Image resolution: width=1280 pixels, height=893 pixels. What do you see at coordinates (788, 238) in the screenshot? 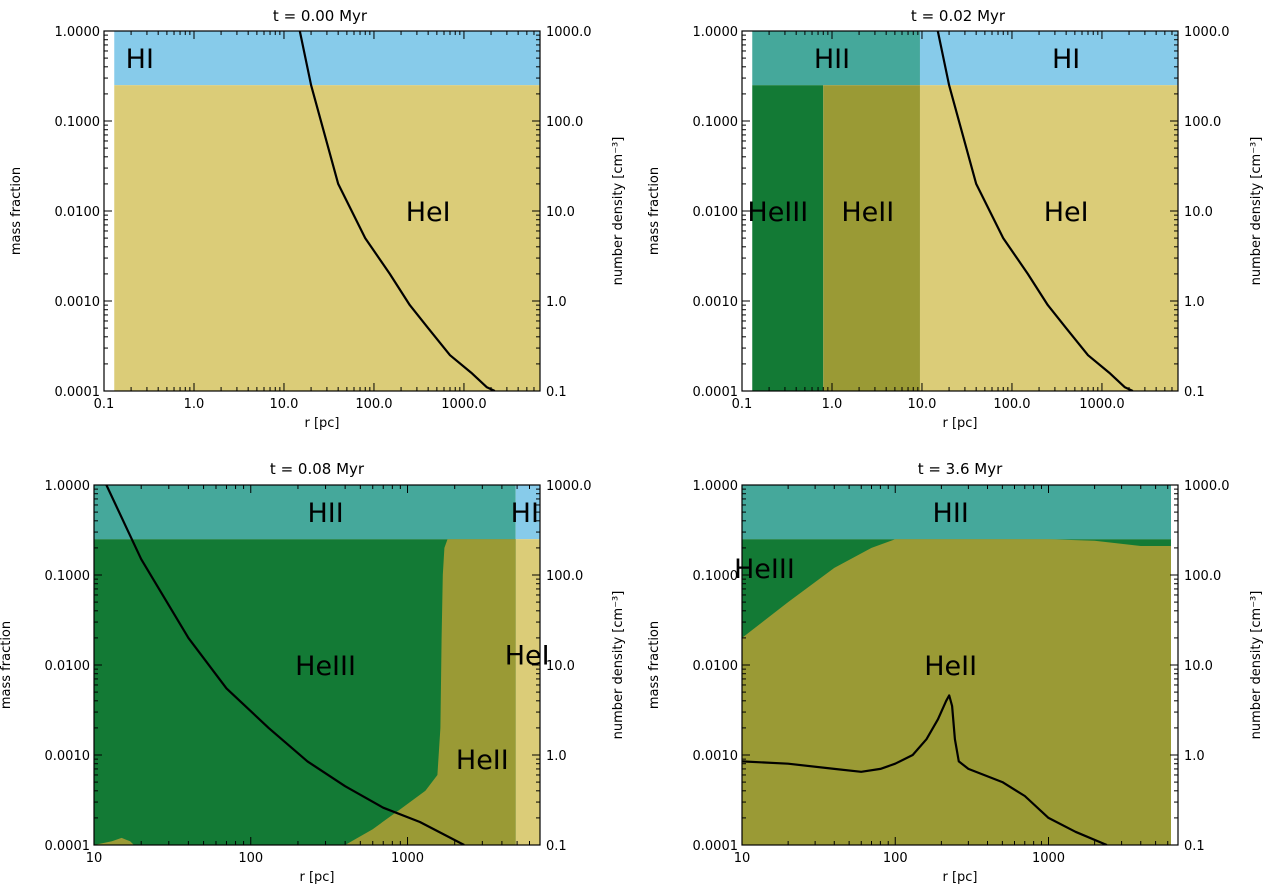
I see `region-heiii` at bounding box center [788, 238].